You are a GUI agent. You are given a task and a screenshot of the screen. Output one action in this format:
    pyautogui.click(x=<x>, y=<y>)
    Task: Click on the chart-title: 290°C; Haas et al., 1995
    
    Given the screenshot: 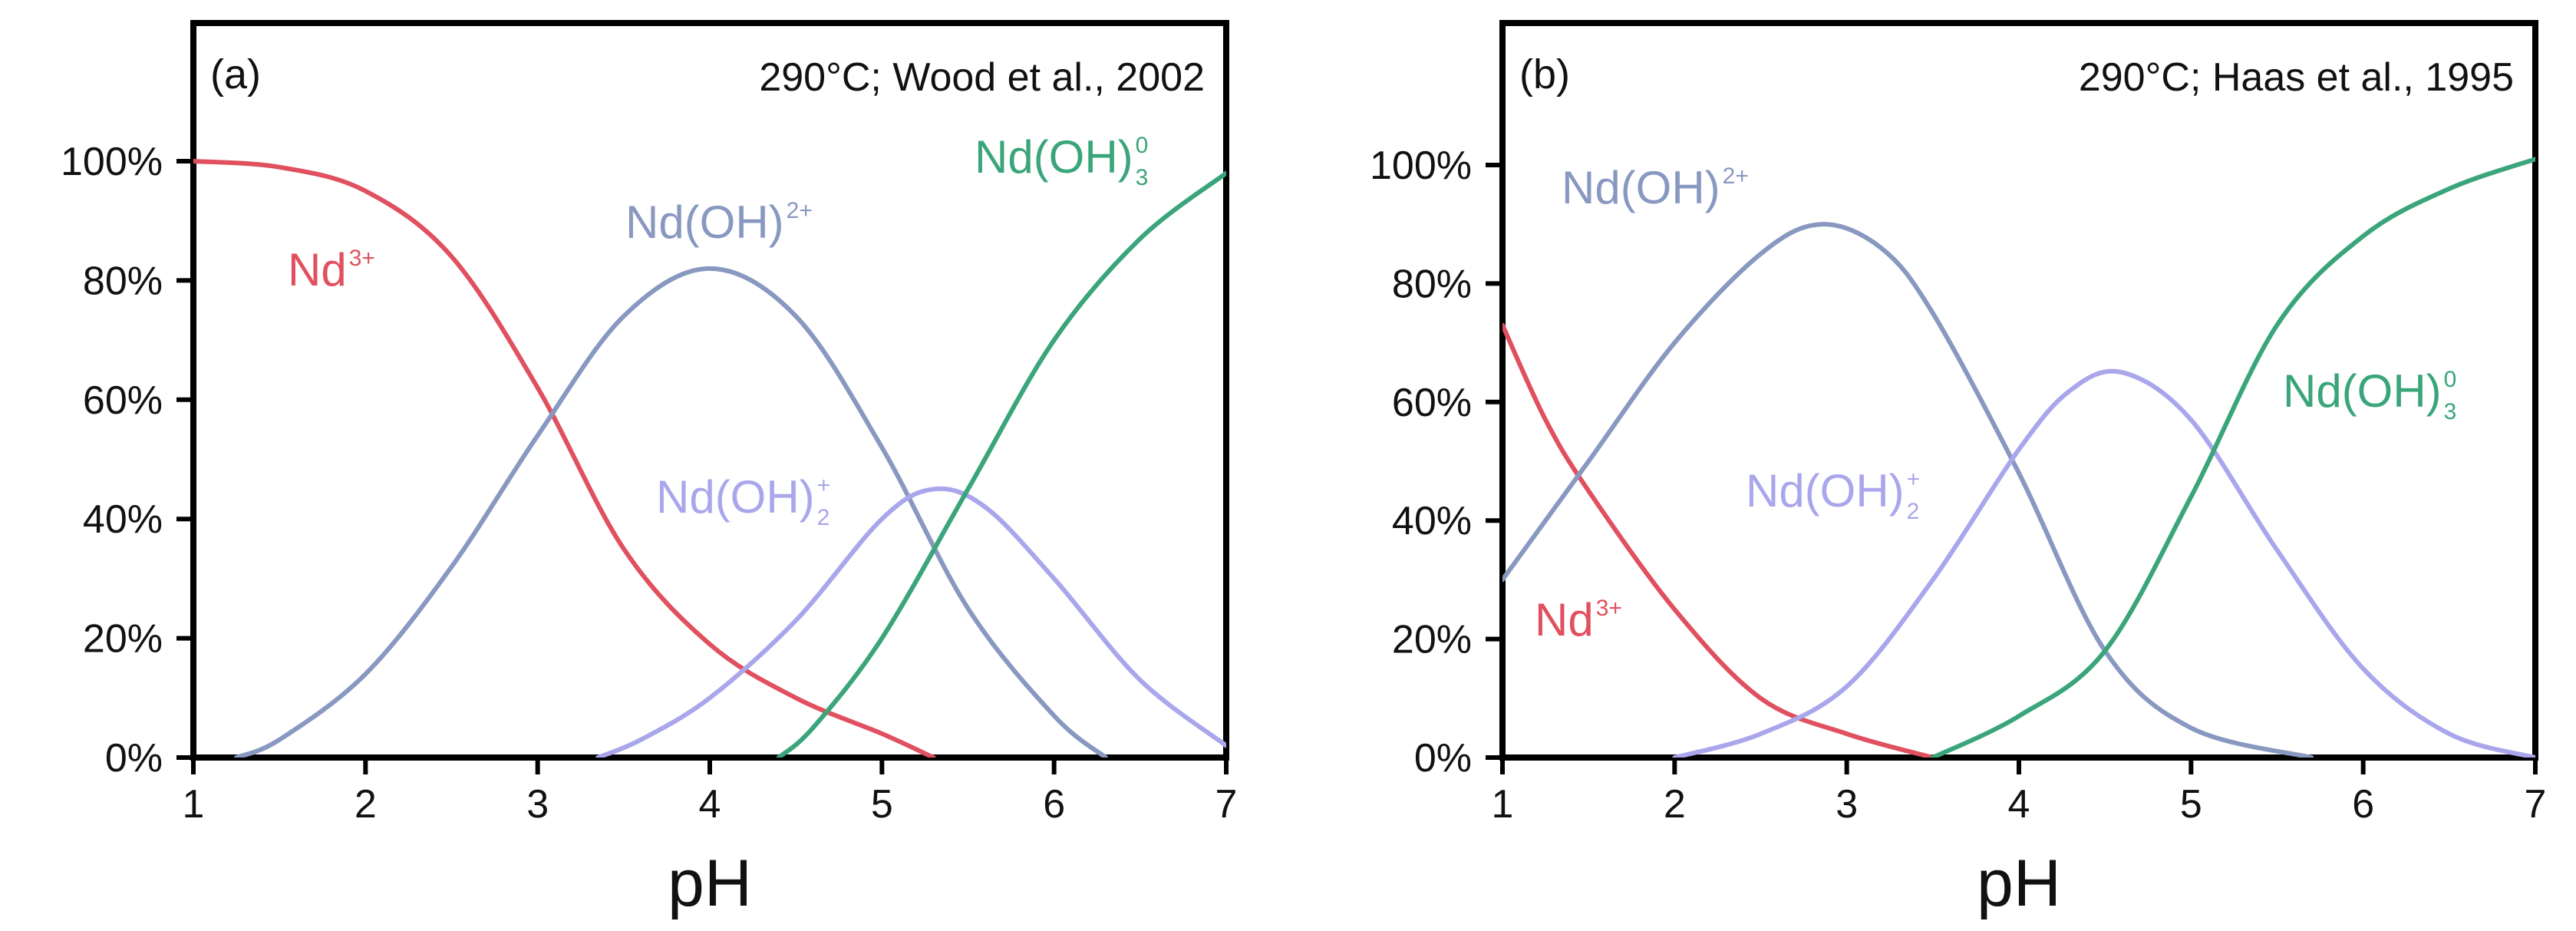 What is the action you would take?
    pyautogui.click(x=2296, y=77)
    